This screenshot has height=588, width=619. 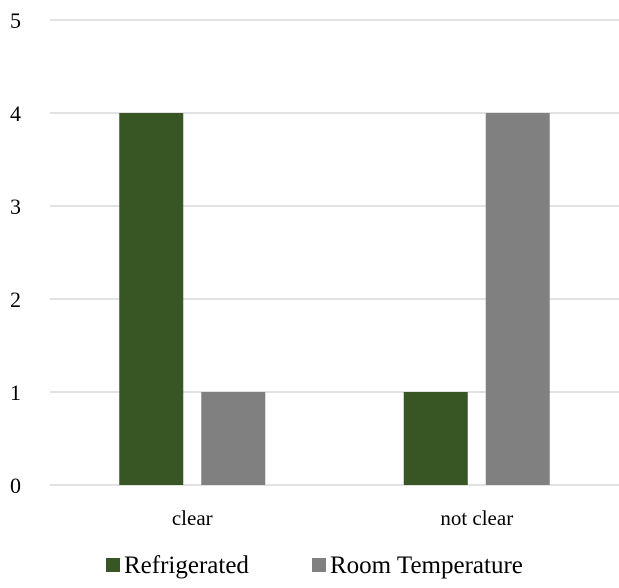 I want to click on legend-label: Refrigerated, so click(x=186, y=565).